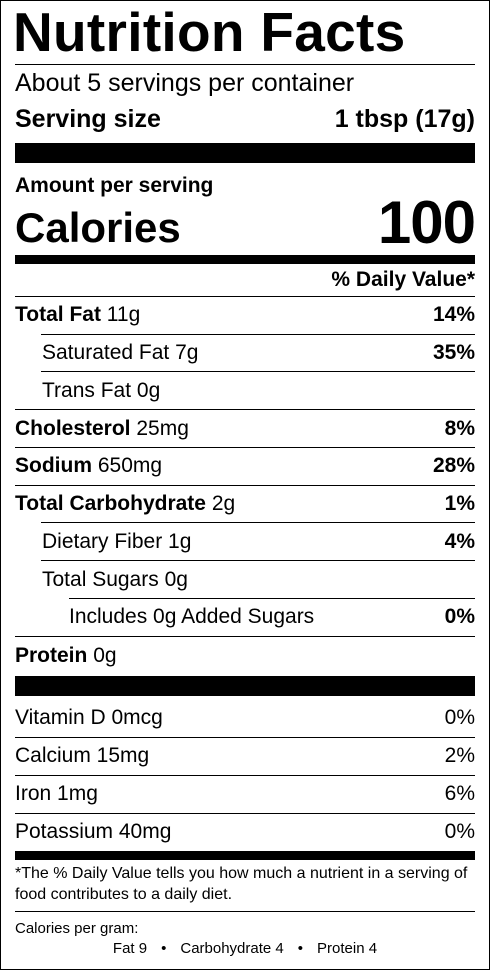 The width and height of the screenshot is (490, 970). I want to click on nutrient-dv: 1%, so click(459, 503).